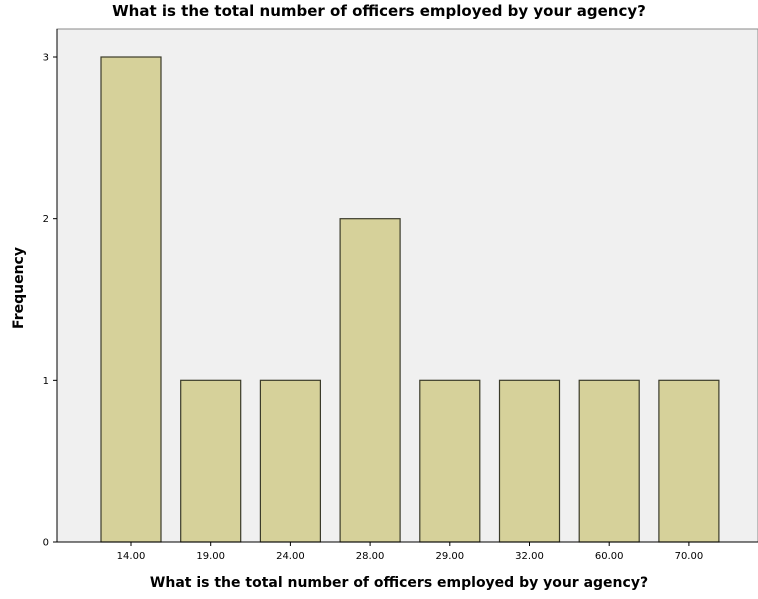 This screenshot has height=599, width=758. I want to click on y-tick-label: 1, so click(46, 381).